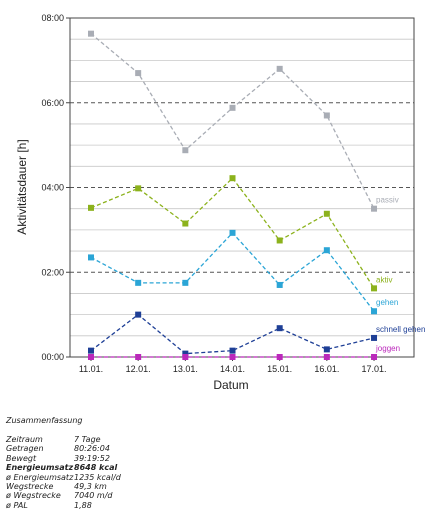 Image resolution: width=425 pixels, height=520 pixels. What do you see at coordinates (387, 302) in the screenshot?
I see `series-label: gehen` at bounding box center [387, 302].